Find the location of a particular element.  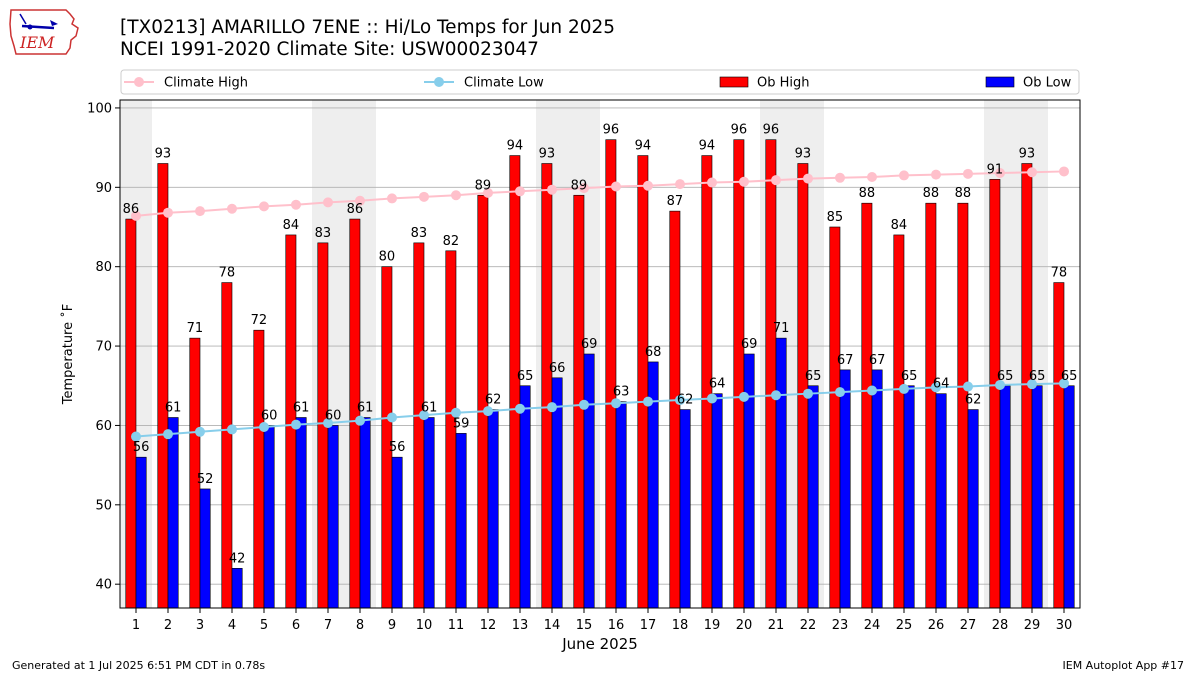

ob-high-label: 85 is located at coordinates (835, 217).